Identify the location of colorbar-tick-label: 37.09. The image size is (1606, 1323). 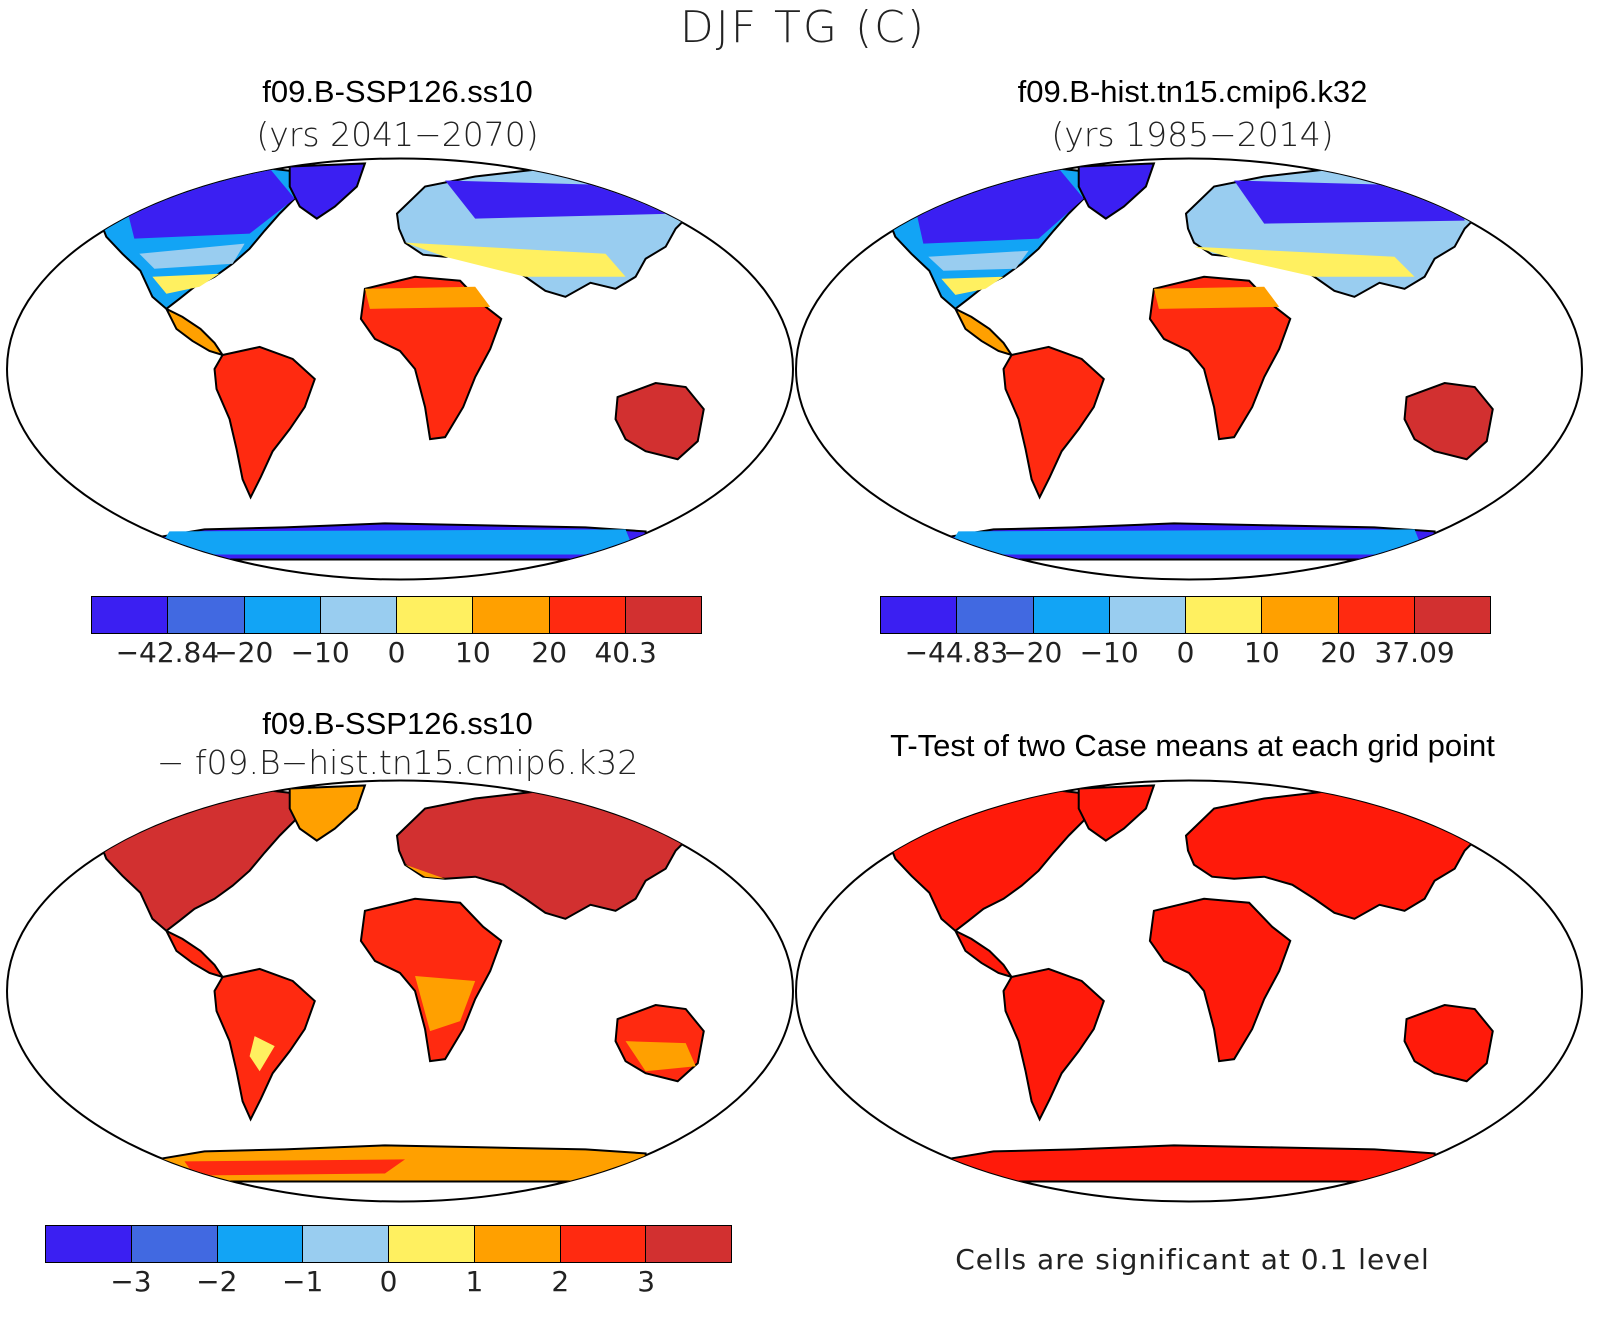
(1414, 652).